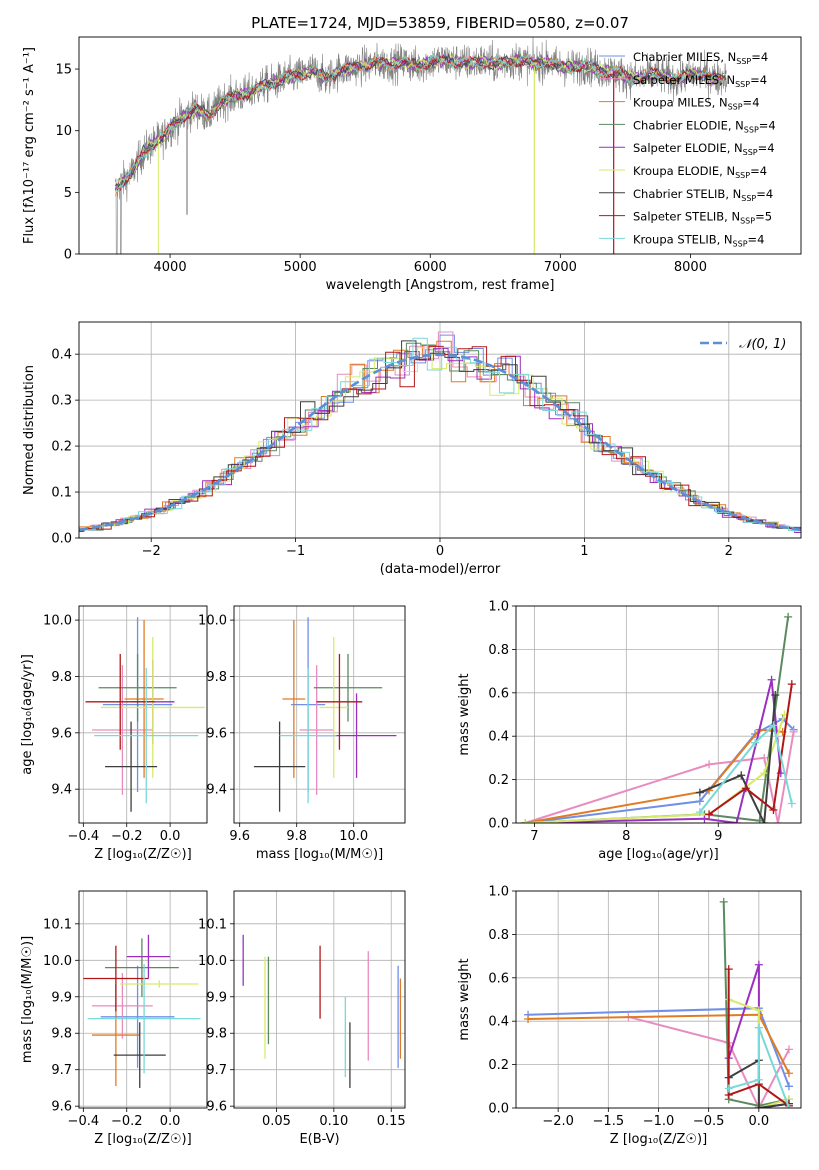 The width and height of the screenshot is (819, 1170). What do you see at coordinates (768, 217) in the screenshot?
I see `legend-nssp: 5` at bounding box center [768, 217].